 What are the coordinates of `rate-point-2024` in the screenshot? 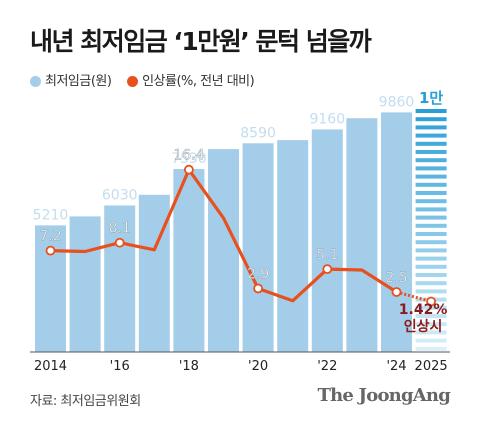 It's located at (396, 292).